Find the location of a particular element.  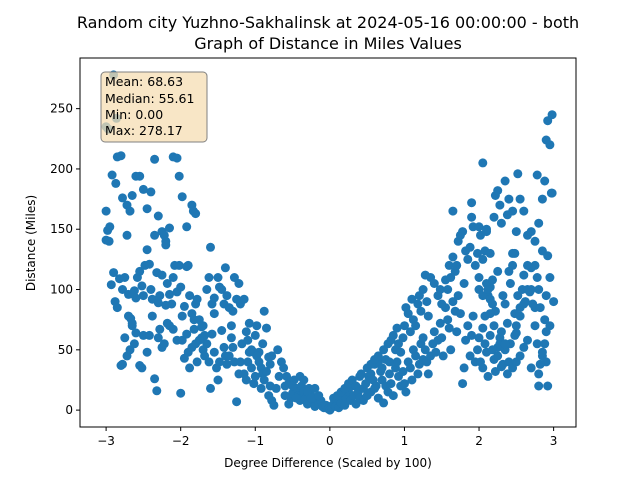

stats-min: Min: 0.00 is located at coordinates (134, 114).